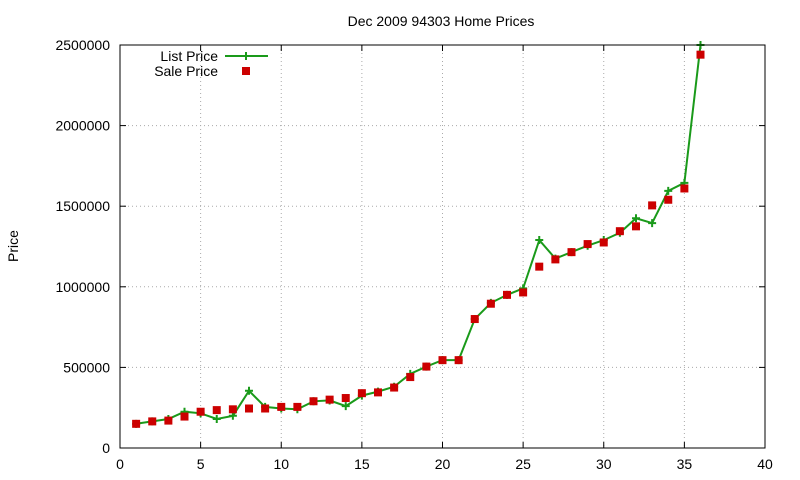  What do you see at coordinates (281, 464) in the screenshot?
I see `x-tick-label: 10` at bounding box center [281, 464].